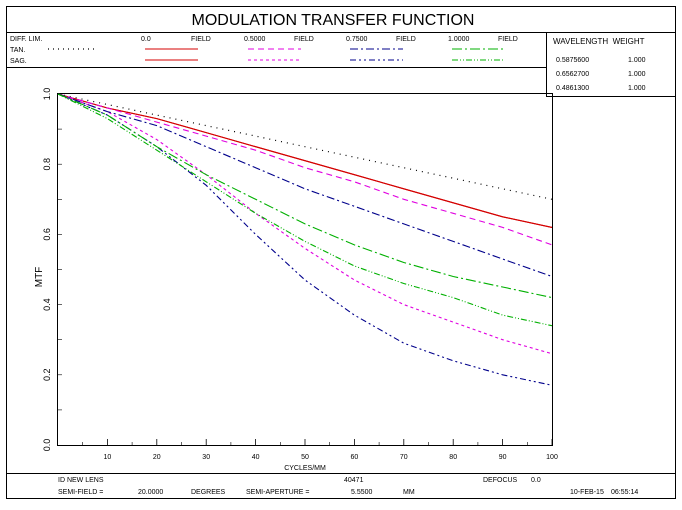 Image resolution: width=682 pixels, height=510 pixels. What do you see at coordinates (333, 20) in the screenshot?
I see `chart-title: MODULATION TRANSFER FUNCTION` at bounding box center [333, 20].